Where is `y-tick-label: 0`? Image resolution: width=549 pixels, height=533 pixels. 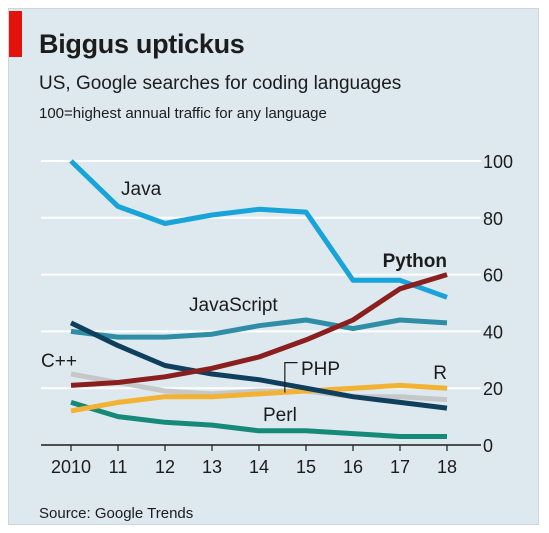
y-tick-label: 0 is located at coordinates (488, 446).